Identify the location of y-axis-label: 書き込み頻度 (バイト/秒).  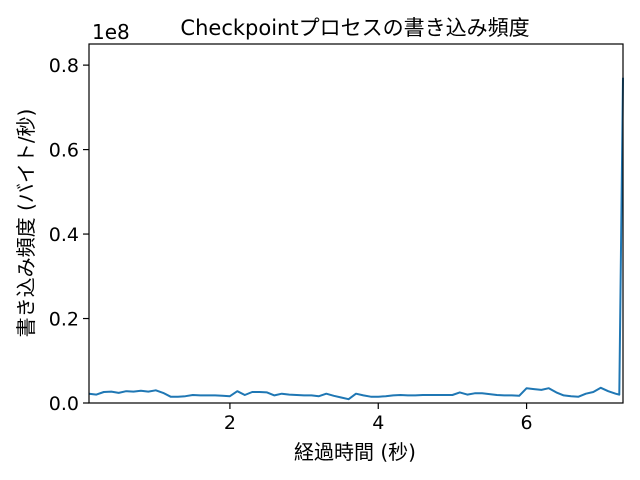
(26, 223).